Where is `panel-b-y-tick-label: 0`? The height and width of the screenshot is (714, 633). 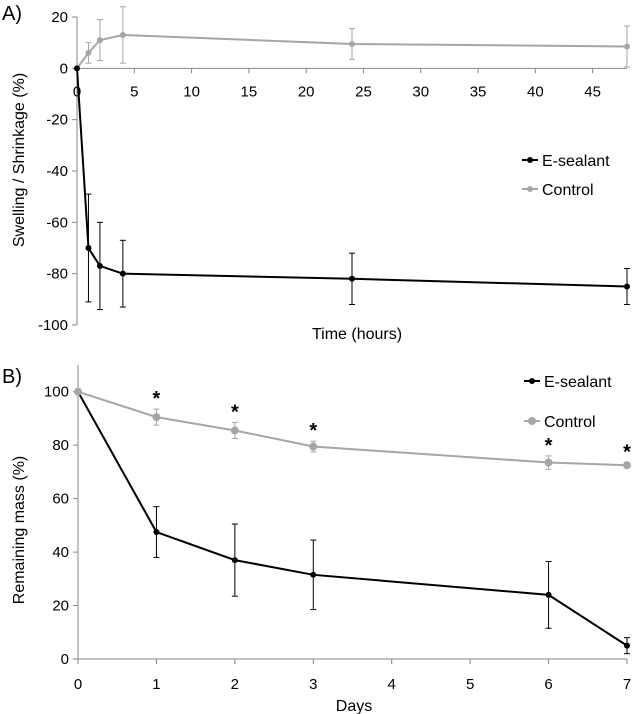
panel-b-y-tick-label: 0 is located at coordinates (65, 659).